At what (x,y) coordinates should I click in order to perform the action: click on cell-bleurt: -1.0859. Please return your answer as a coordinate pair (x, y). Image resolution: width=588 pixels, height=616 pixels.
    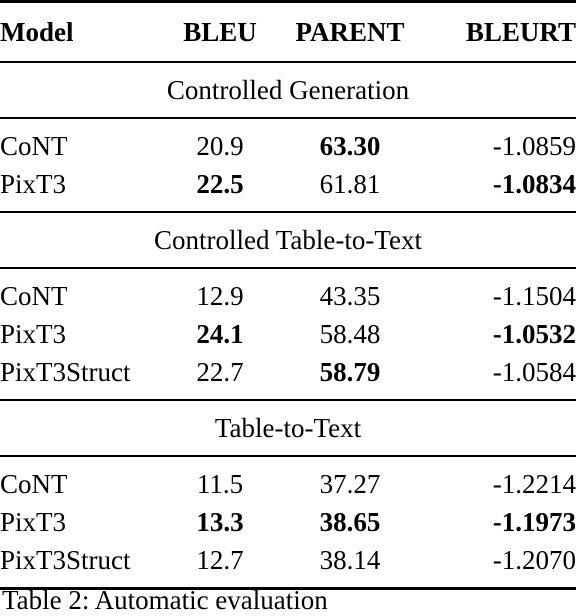
    Looking at the image, I should click on (534, 145).